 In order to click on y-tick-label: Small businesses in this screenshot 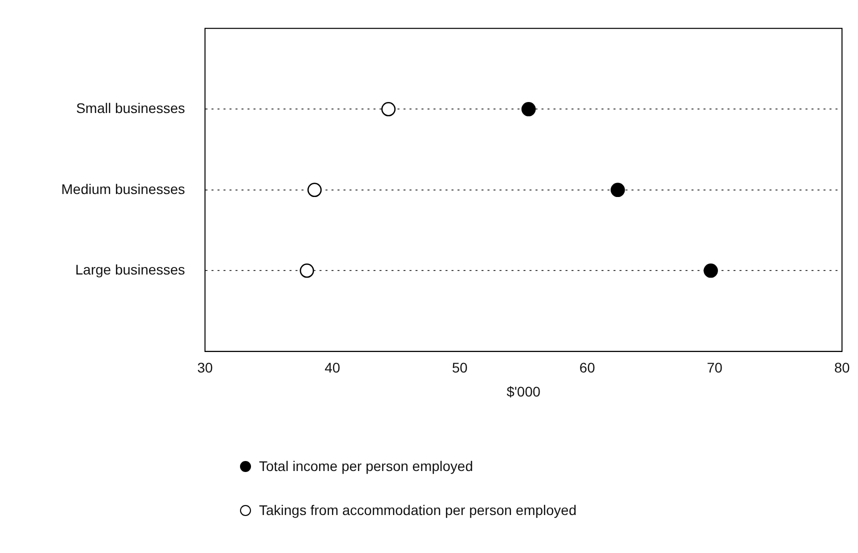, I will do `click(130, 108)`.